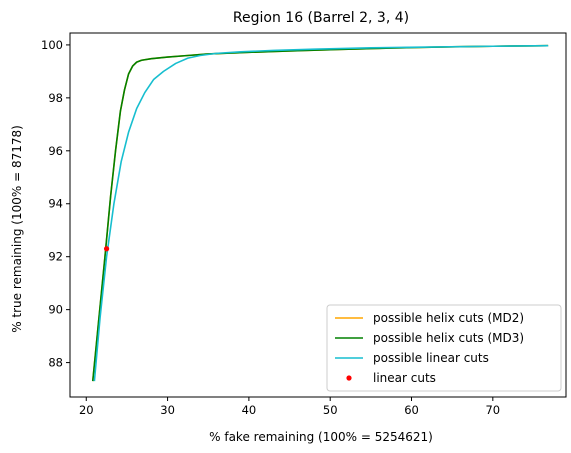 The height and width of the screenshot is (453, 571). What do you see at coordinates (448, 338) in the screenshot?
I see `legend-label: possible helix cuts (MD3)` at bounding box center [448, 338].